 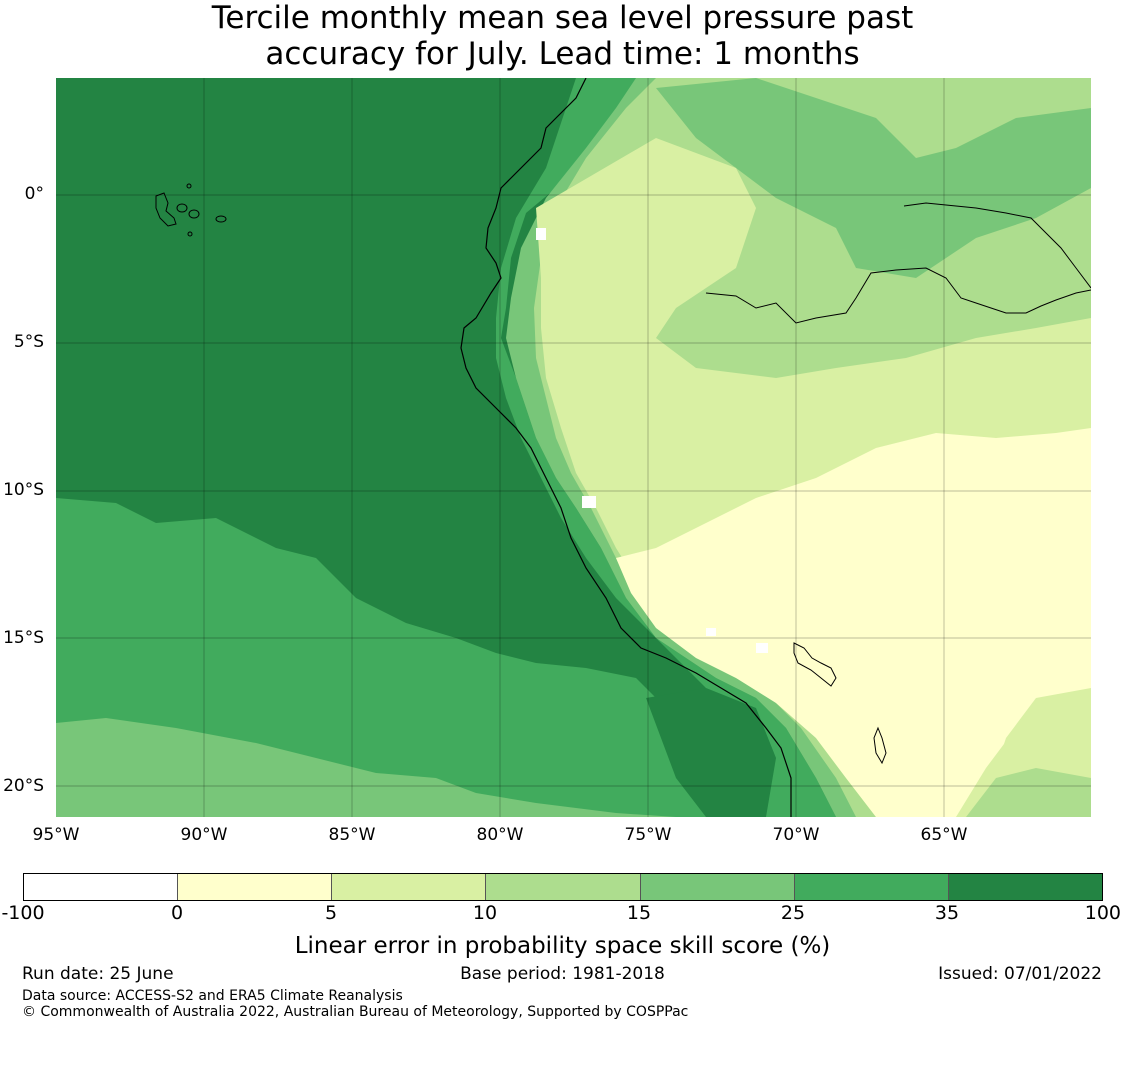 I want to click on lon-label-80w: 80°W, so click(x=500, y=835).